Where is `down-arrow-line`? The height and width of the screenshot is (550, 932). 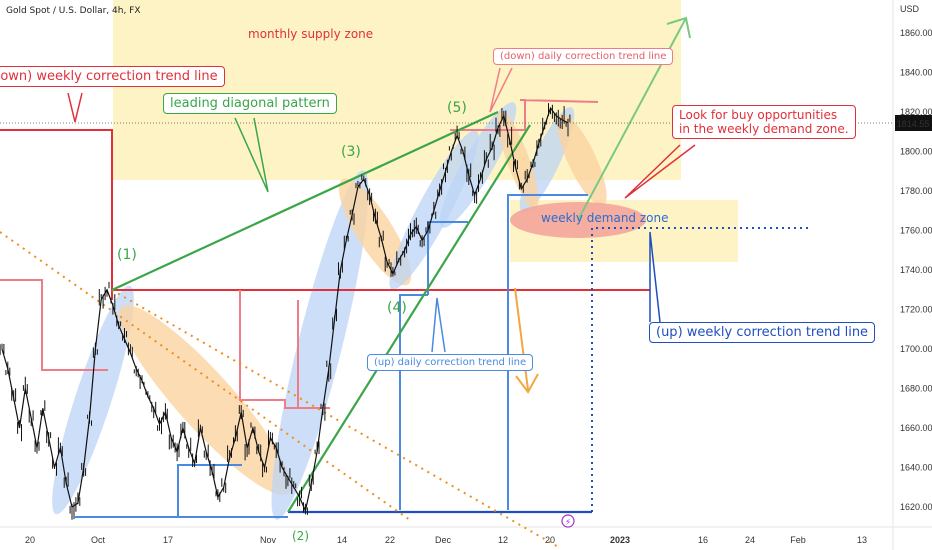
down-arrow-line is located at coordinates (521, 339).